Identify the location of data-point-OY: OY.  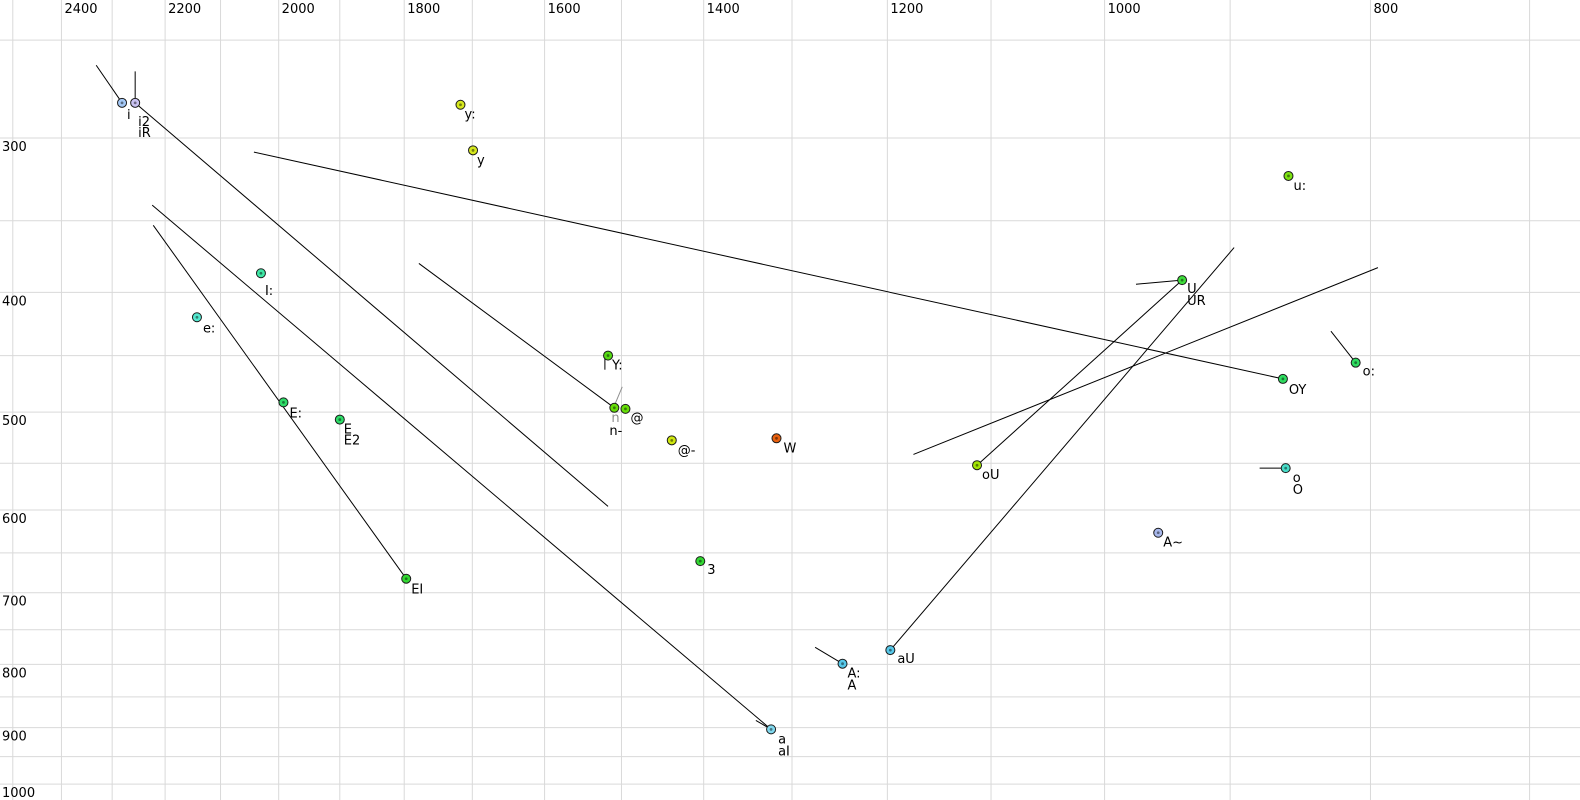
(1292, 385).